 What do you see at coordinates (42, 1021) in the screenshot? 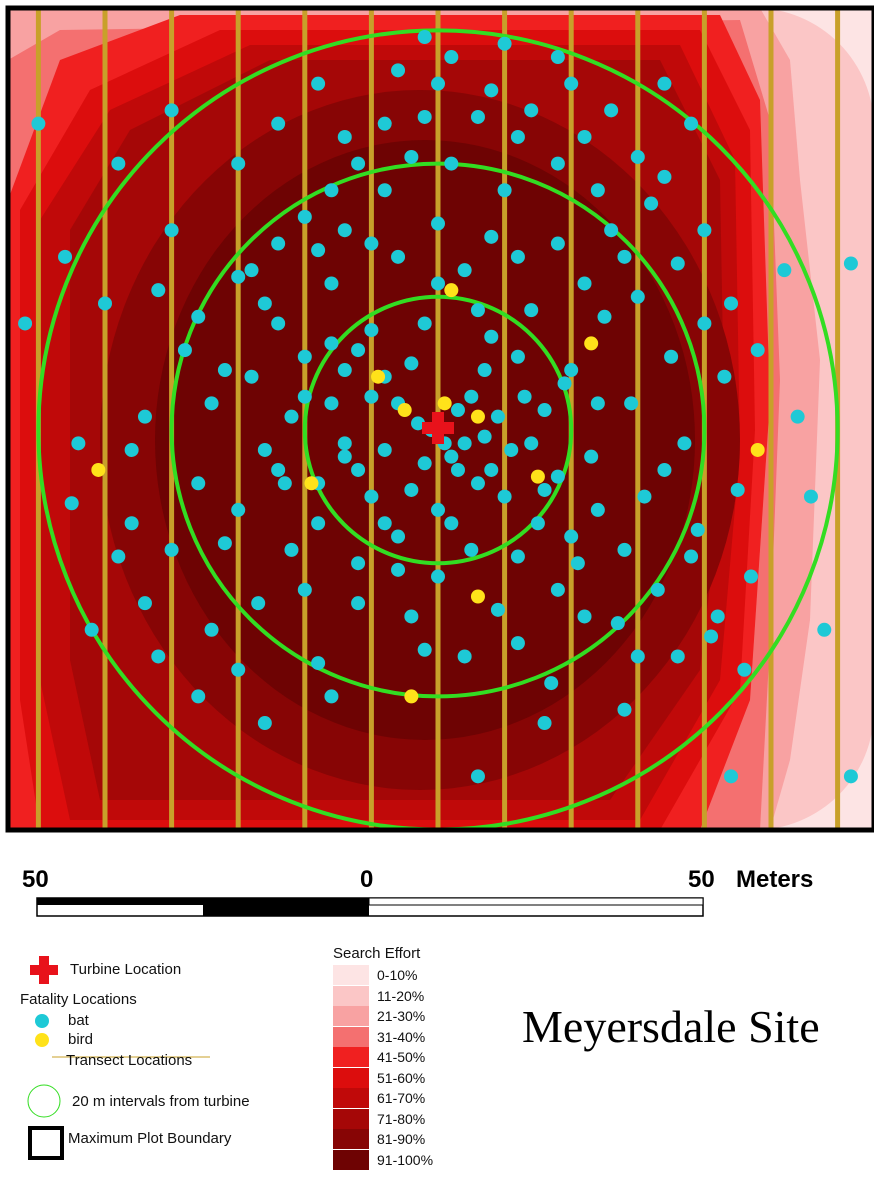
I see `legend-bat-icon` at bounding box center [42, 1021].